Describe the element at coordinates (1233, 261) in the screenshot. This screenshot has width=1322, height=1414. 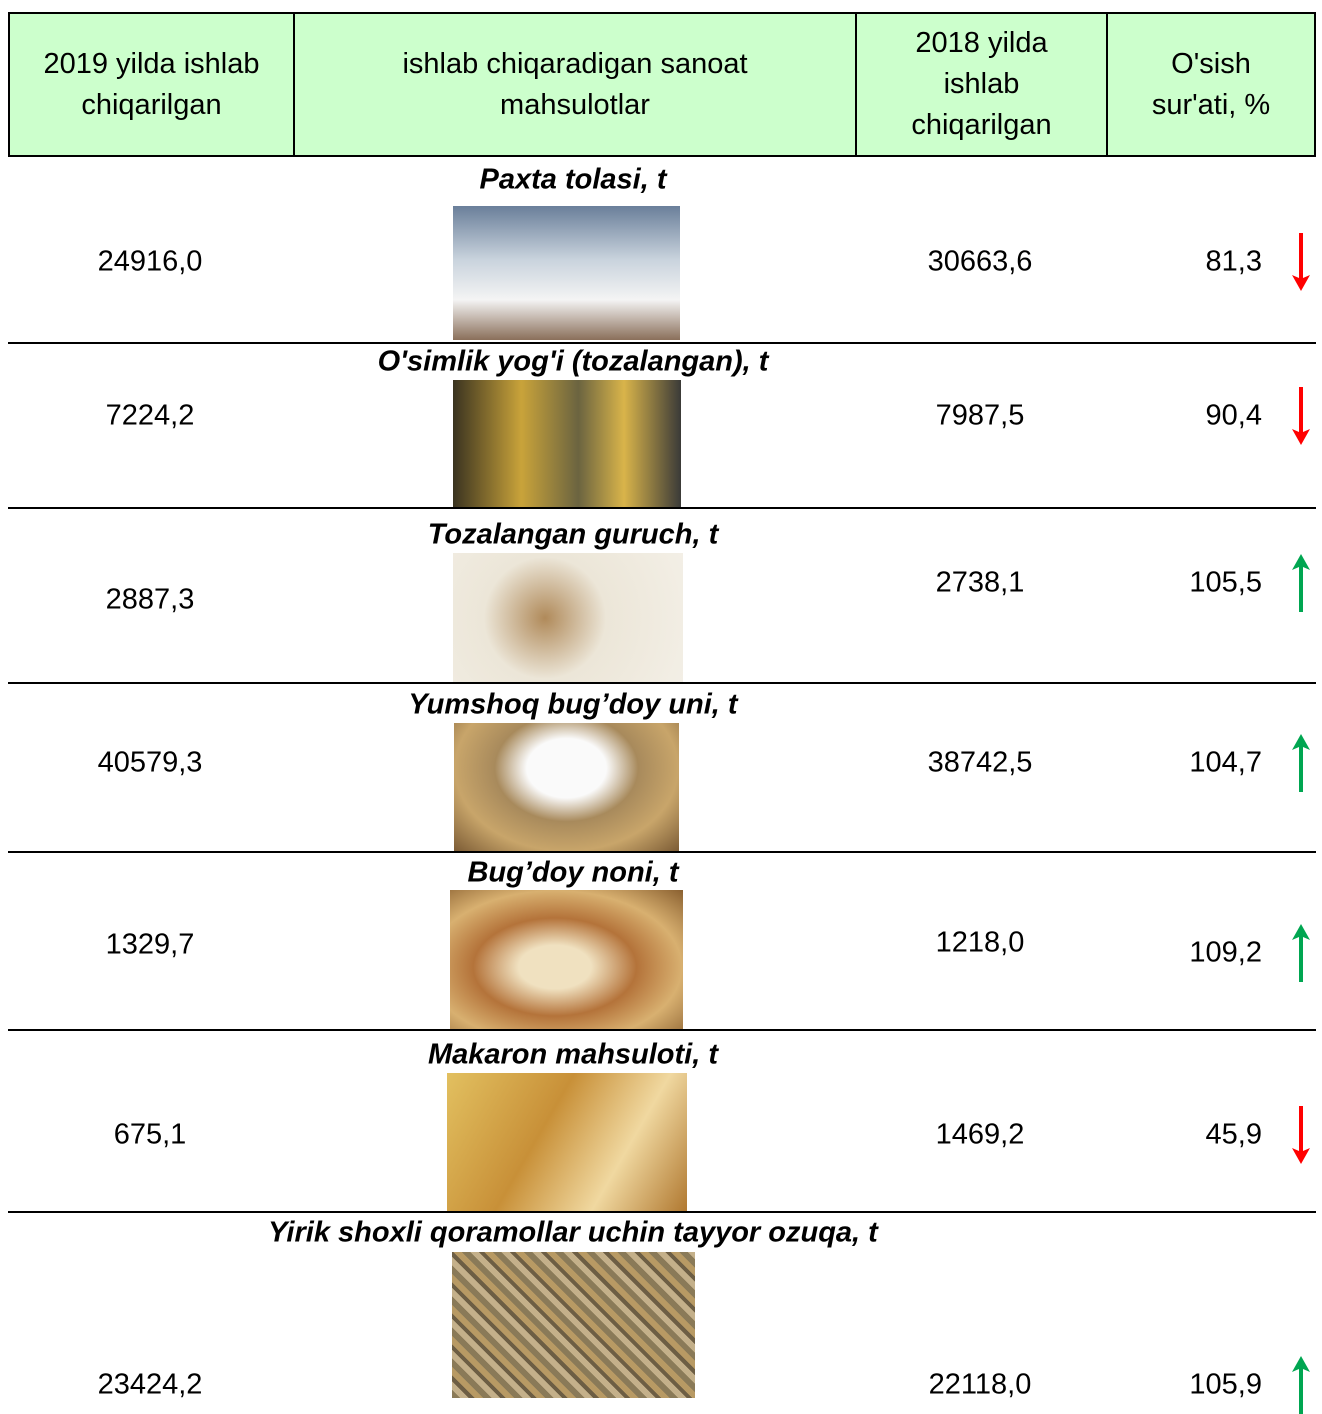
I see `growth-rate: 81,3` at that location.